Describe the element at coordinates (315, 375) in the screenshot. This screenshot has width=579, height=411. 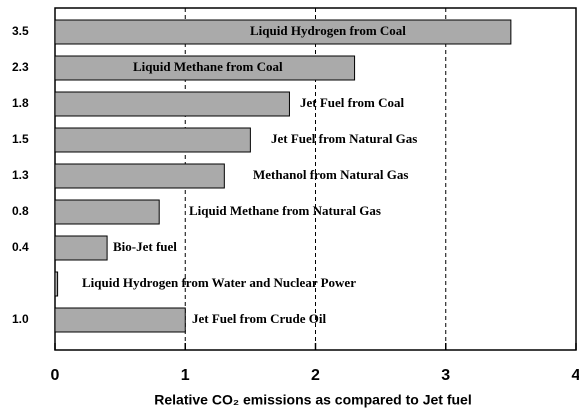
I see `x-tick-label: 2` at that location.